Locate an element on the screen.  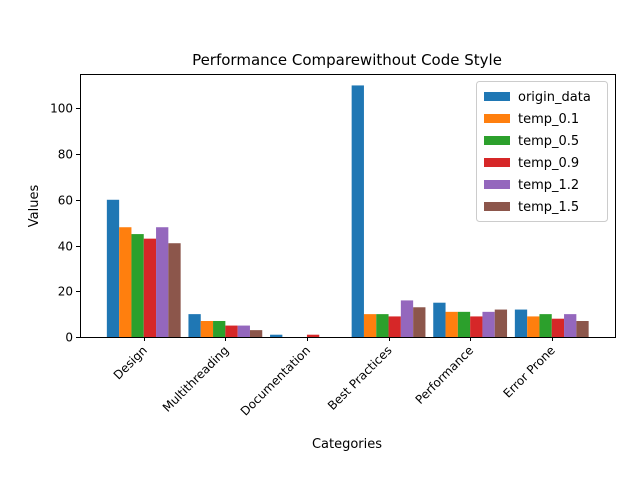
bar-temp_0.5-design is located at coordinates (137, 285).